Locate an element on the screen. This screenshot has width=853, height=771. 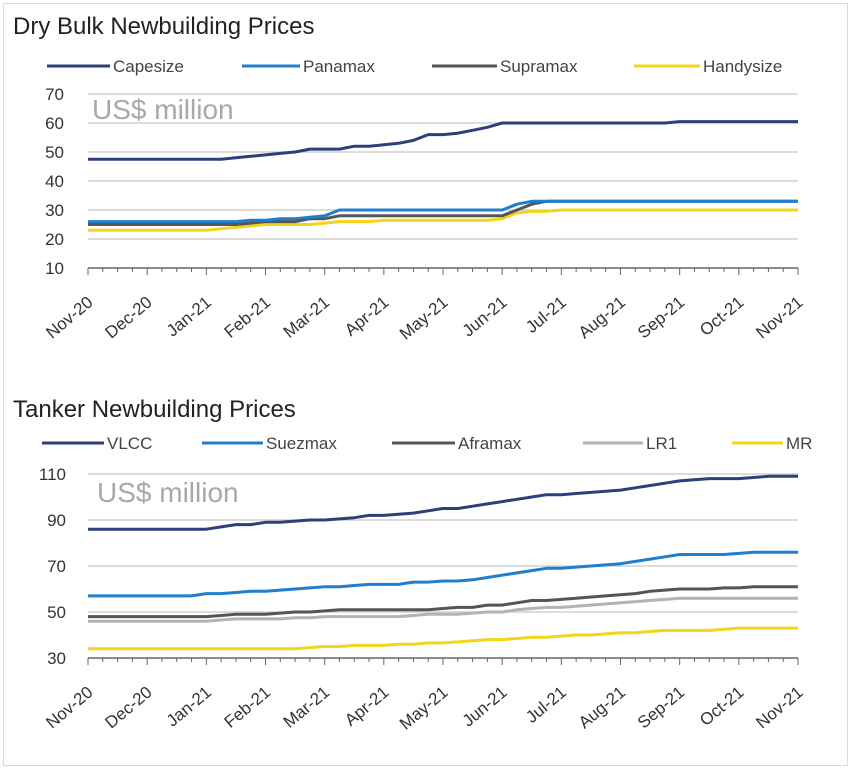
legend-label: MR is located at coordinates (799, 443).